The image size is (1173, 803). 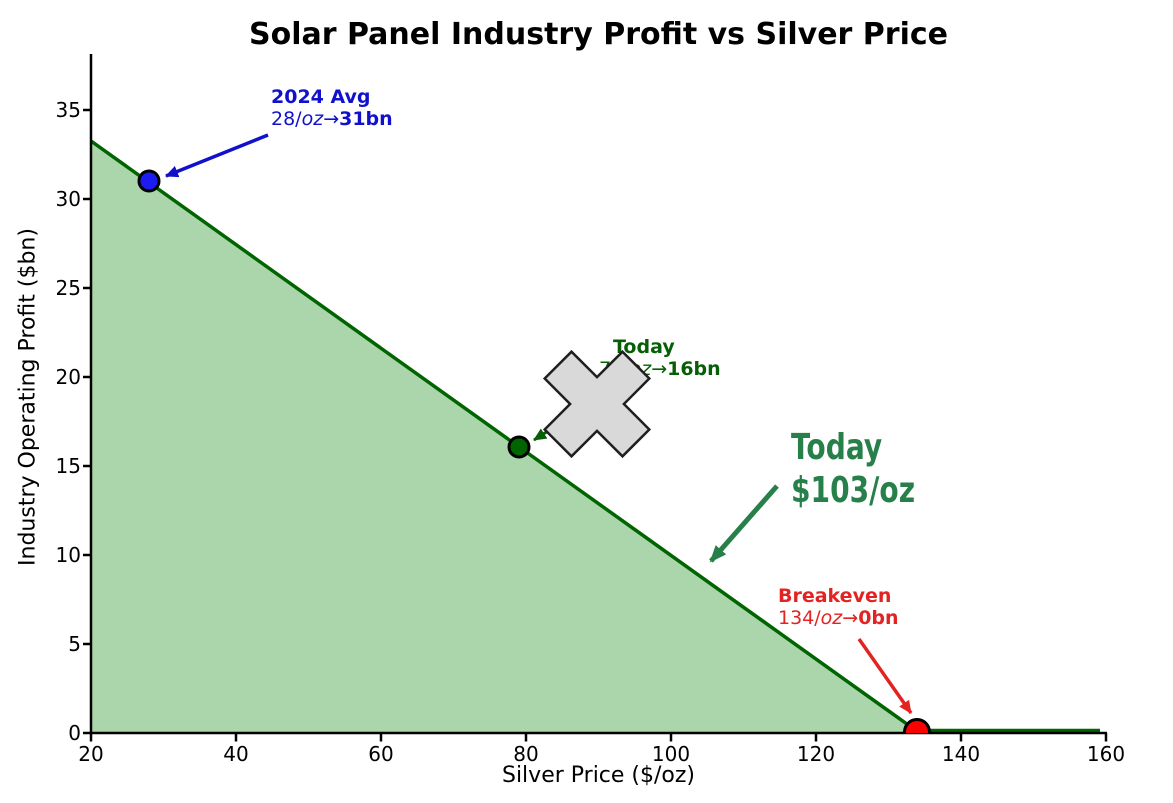 I want to click on annotation-2024-avg-title: 2024 Avg, so click(x=321, y=97).